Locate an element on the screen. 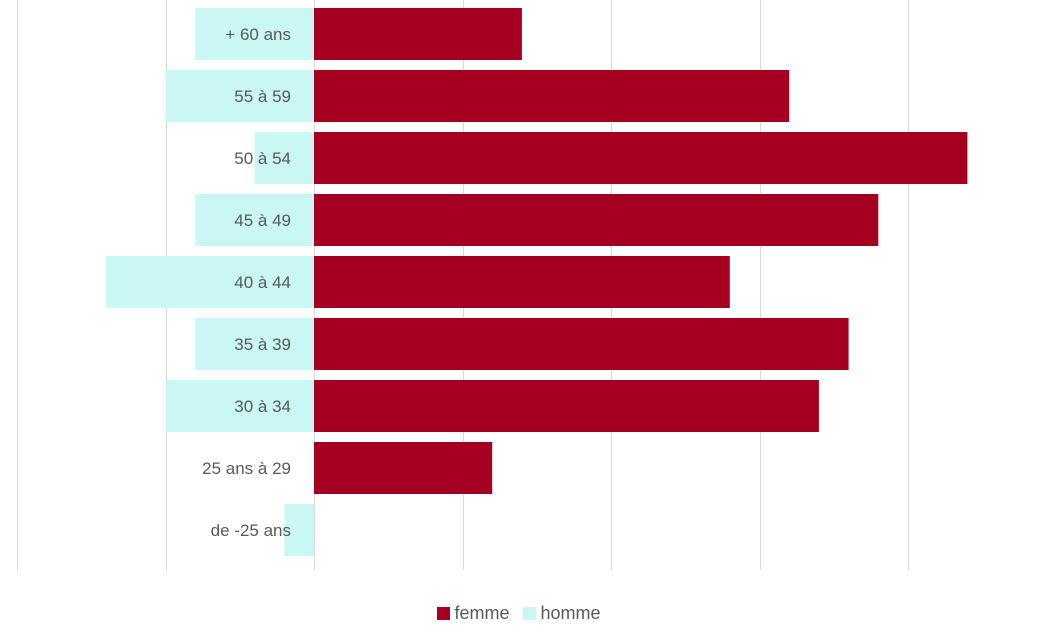 This screenshot has height=627, width=1038. category-label: de -25 ans is located at coordinates (251, 530).